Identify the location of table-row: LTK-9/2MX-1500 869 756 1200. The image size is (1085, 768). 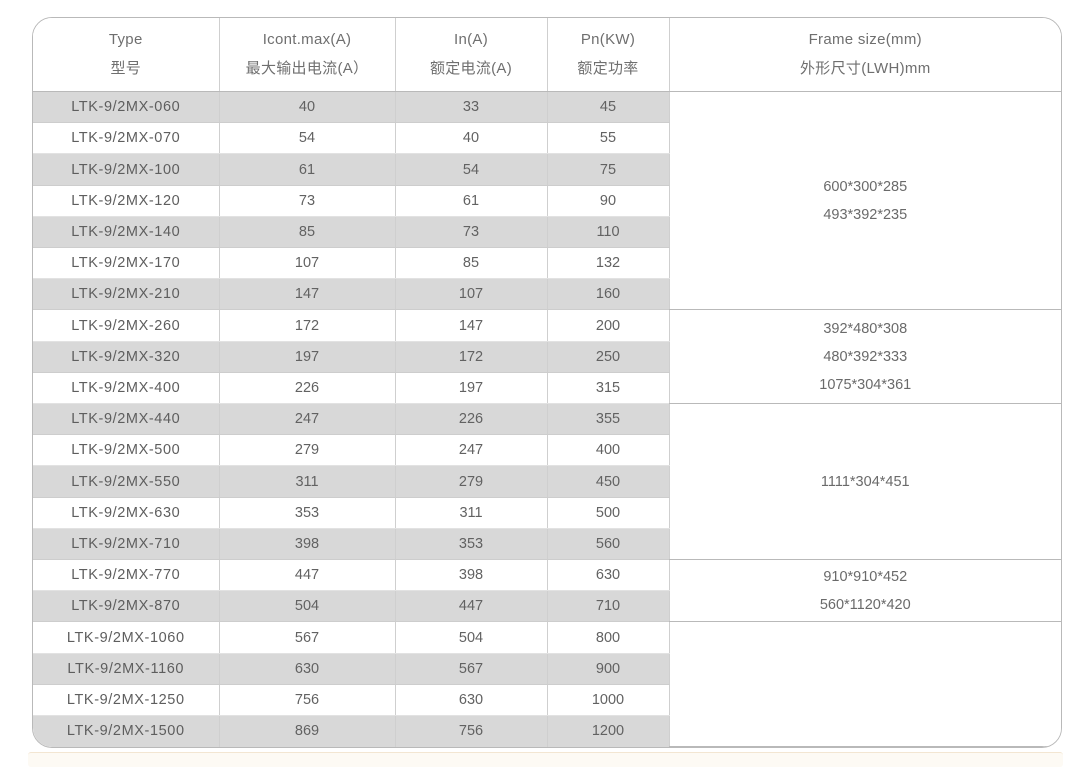
(547, 731).